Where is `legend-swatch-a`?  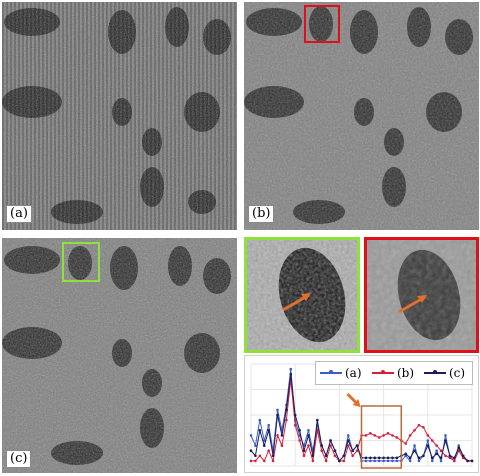 legend-swatch-a is located at coordinates (331, 372).